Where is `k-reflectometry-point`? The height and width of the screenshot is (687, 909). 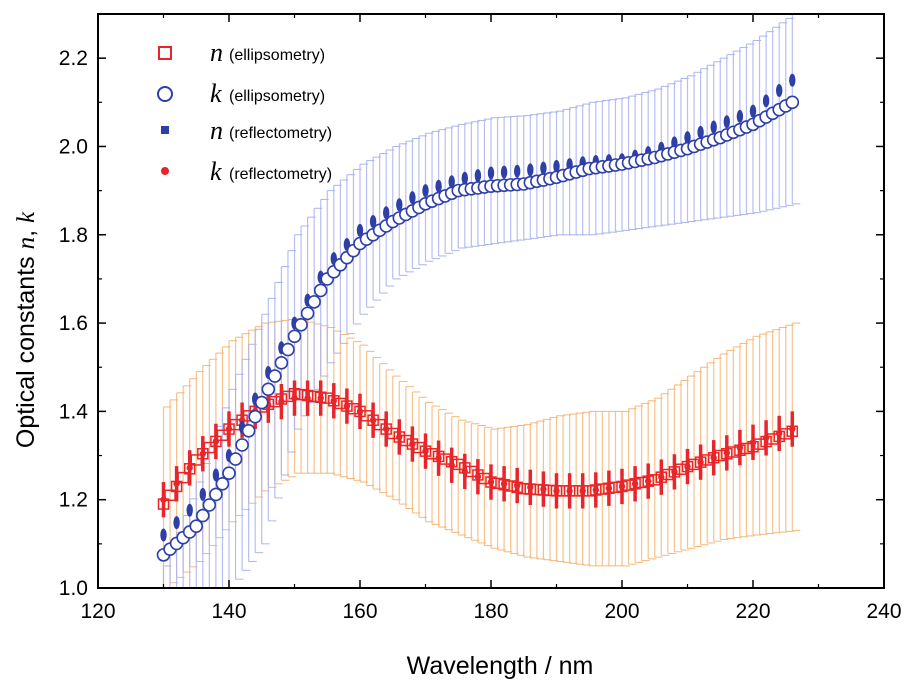 k-reflectometry-point is located at coordinates (189, 468).